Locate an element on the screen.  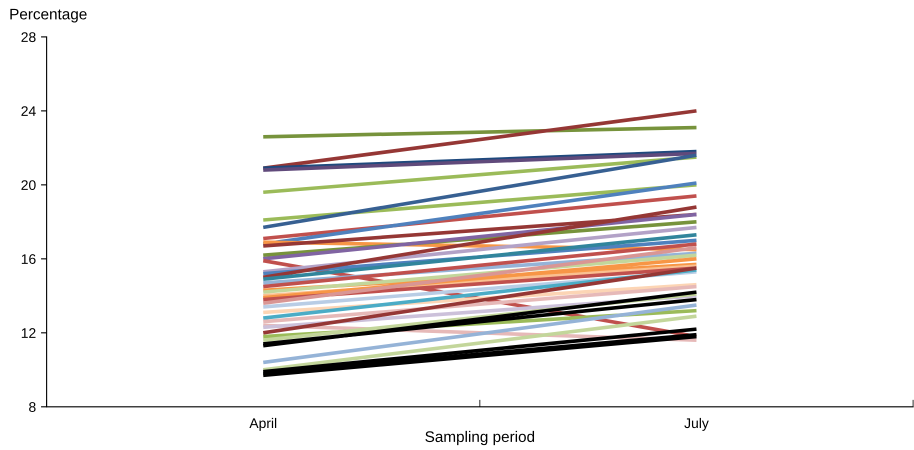
y-tick-label: 28 is located at coordinates (28, 37).